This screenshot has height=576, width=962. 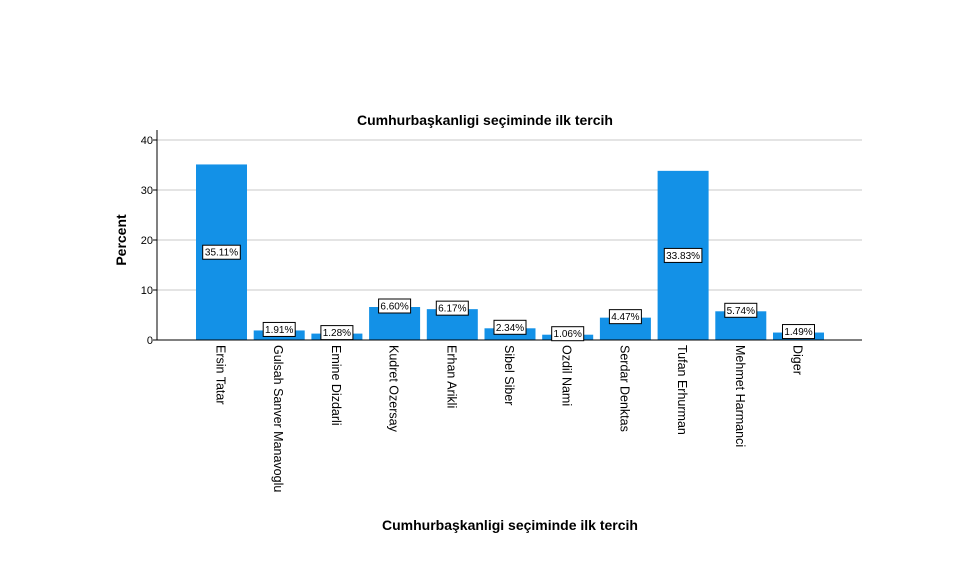 I want to click on data-label: 6.60%, so click(x=394, y=307).